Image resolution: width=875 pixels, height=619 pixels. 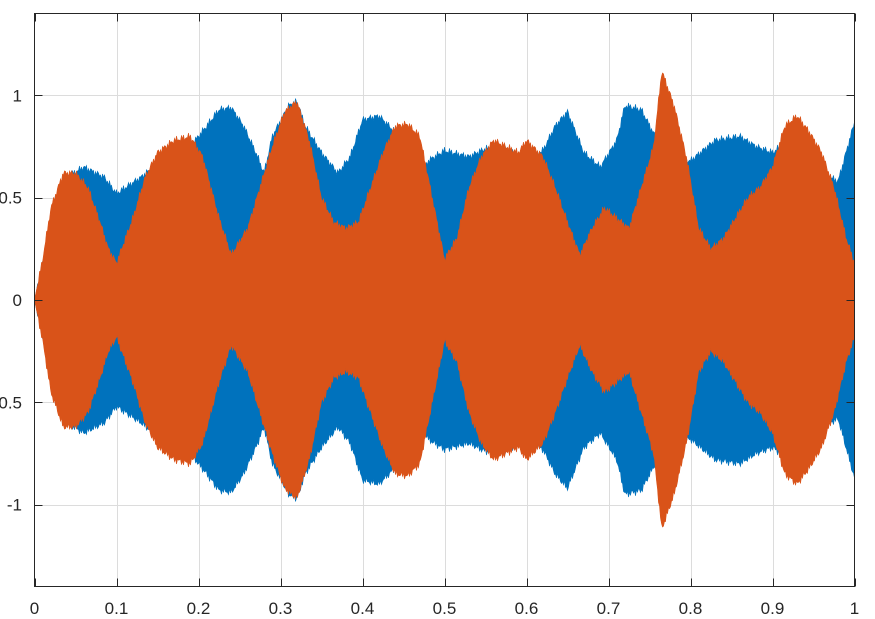 What do you see at coordinates (117, 608) in the screenshot?
I see `x-tick-label: 0.1` at bounding box center [117, 608].